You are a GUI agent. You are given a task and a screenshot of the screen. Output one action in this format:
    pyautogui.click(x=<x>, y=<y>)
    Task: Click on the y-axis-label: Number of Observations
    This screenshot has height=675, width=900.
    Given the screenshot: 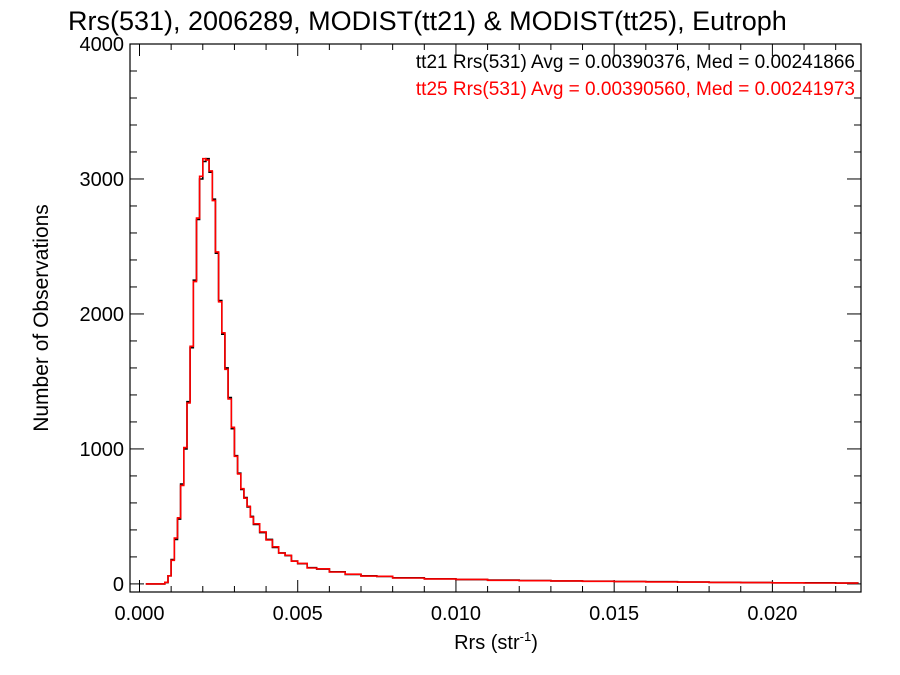 What is the action you would take?
    pyautogui.click(x=41, y=318)
    